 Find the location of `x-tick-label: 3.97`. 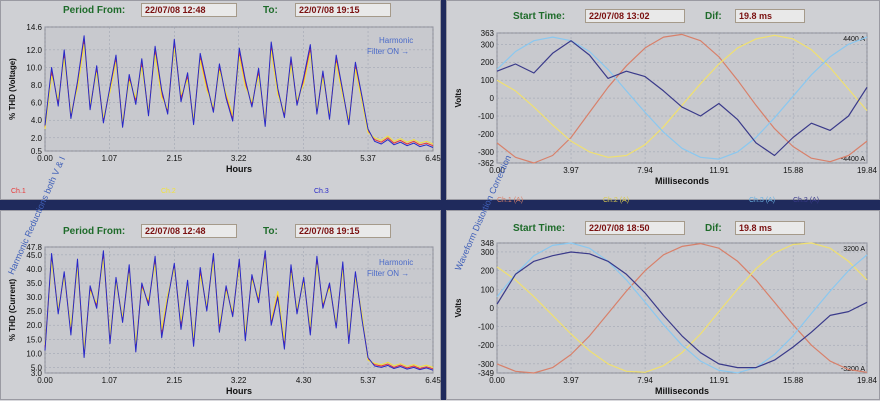

x-tick-label: 3.97 is located at coordinates (571, 380).